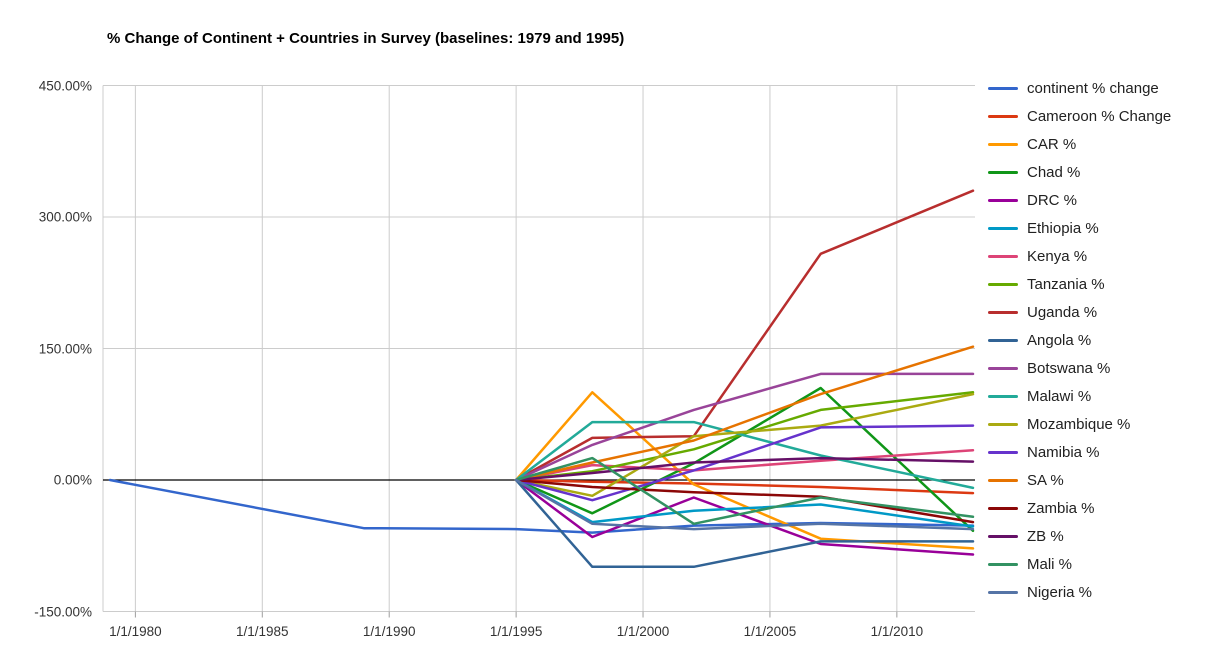  Describe the element at coordinates (72, 480) in the screenshot. I see `y-axis-label: 0.00%` at that location.